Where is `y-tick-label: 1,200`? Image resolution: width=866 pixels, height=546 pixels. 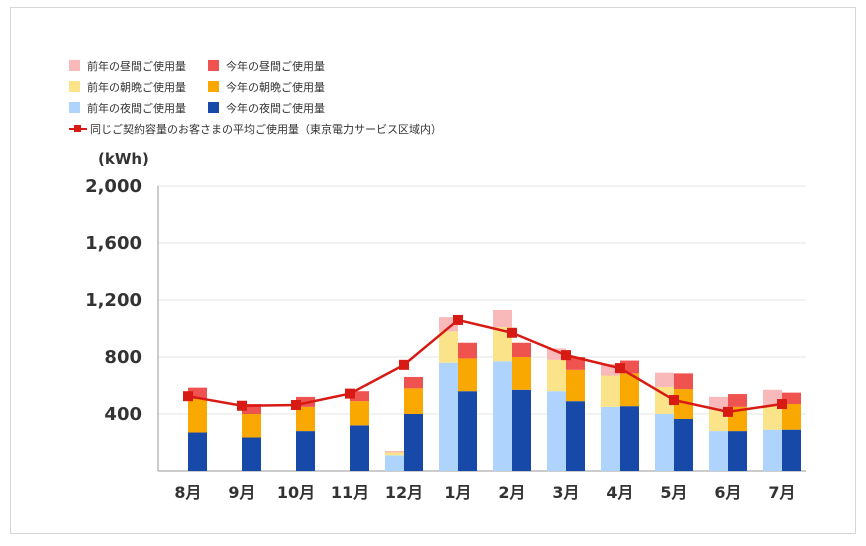
y-tick-label: 1,200 is located at coordinates (113, 300).